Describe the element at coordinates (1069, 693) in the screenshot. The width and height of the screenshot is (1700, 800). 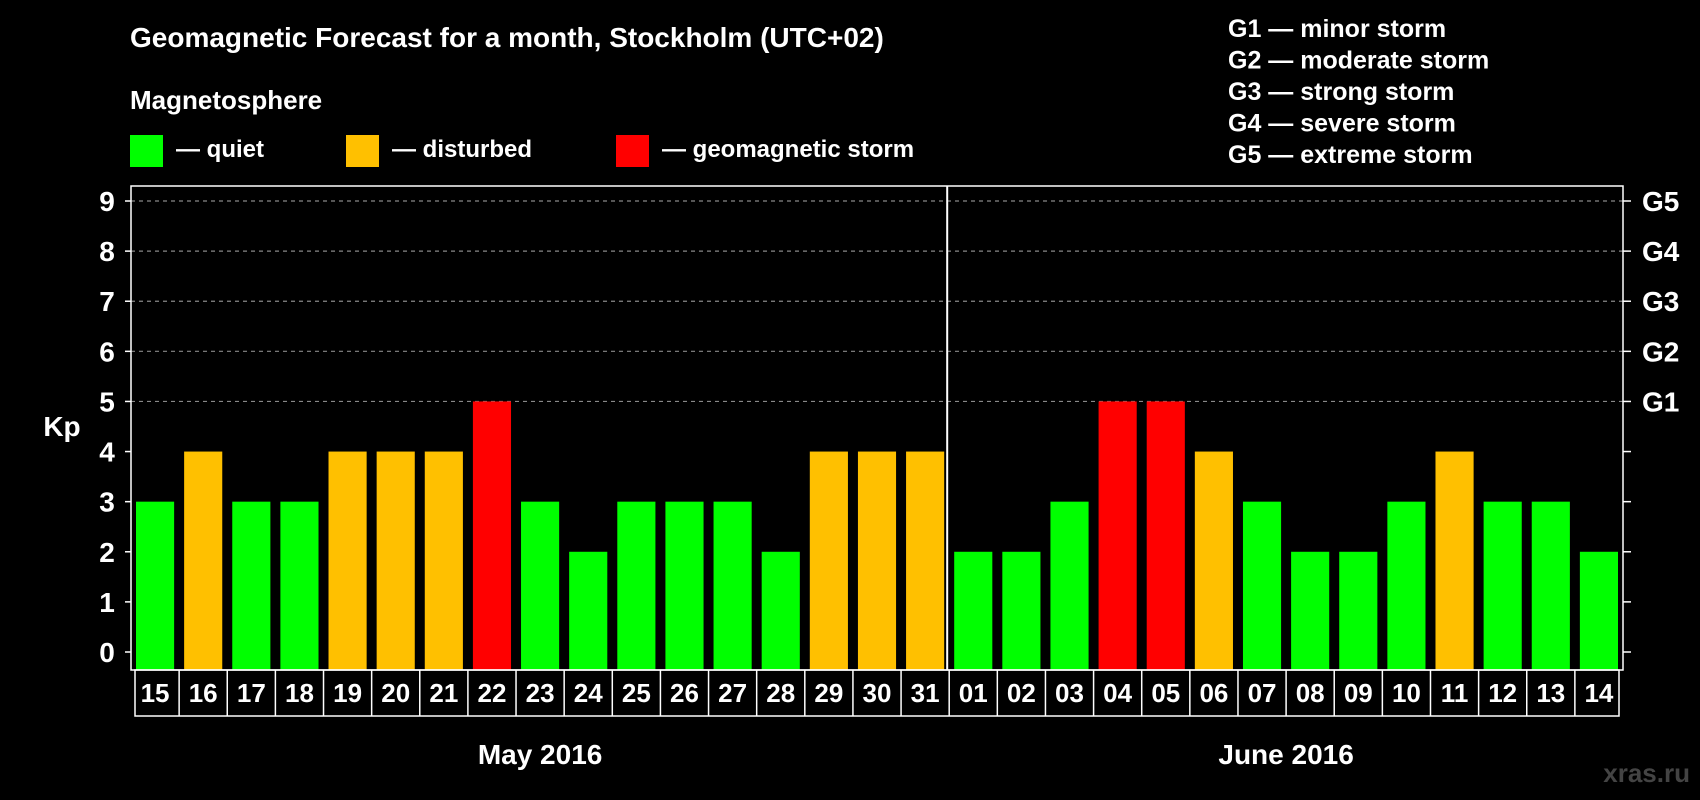
I see `x-tick-label: 03` at that location.